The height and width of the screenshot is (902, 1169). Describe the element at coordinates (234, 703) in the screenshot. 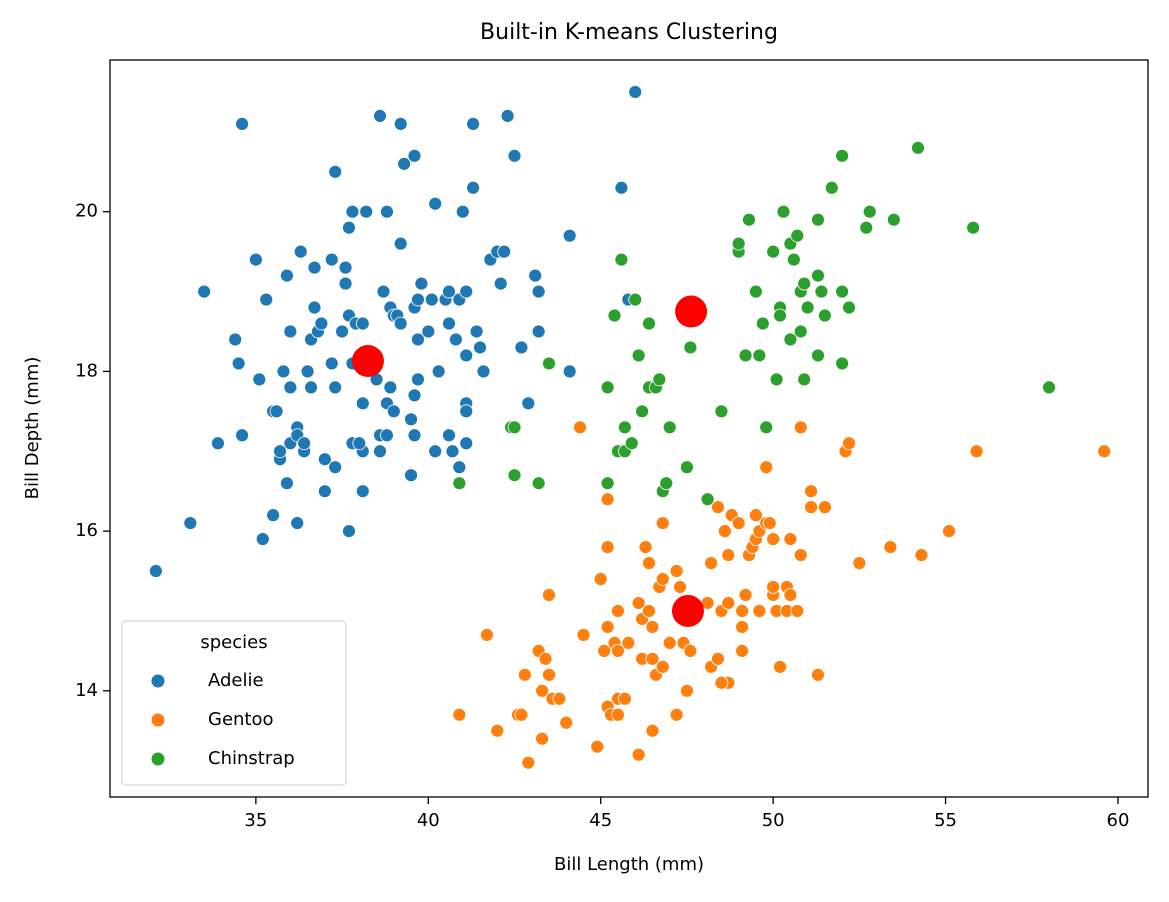

I see `legend-box` at that location.